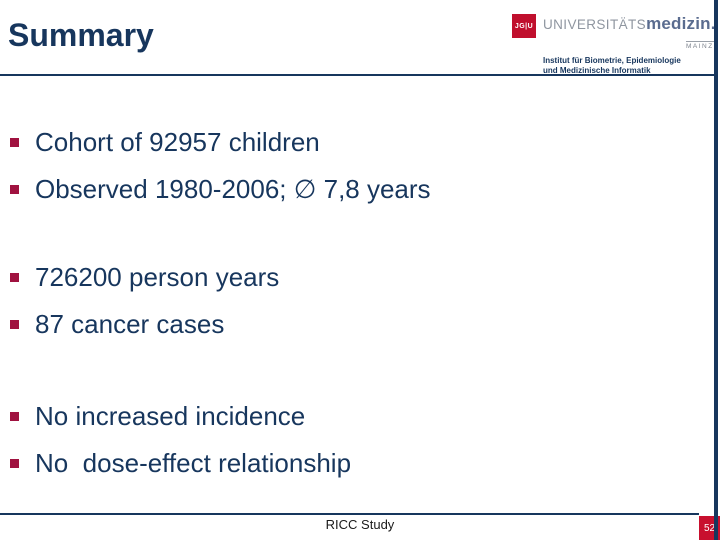 The width and height of the screenshot is (720, 540). What do you see at coordinates (349, 514) in the screenshot?
I see `footer-divider` at bounding box center [349, 514].